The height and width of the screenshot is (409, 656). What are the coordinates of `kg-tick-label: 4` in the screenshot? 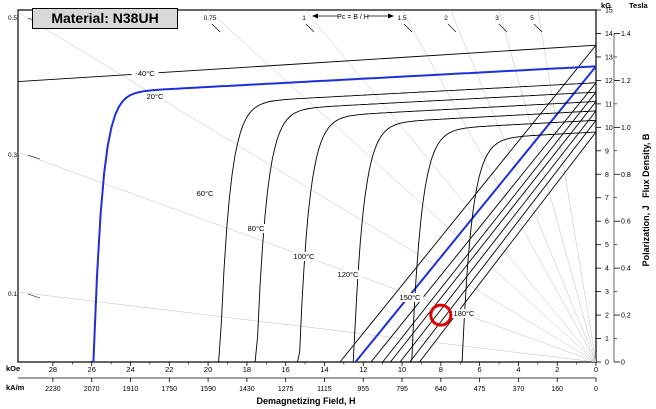 It's located at (607, 269).